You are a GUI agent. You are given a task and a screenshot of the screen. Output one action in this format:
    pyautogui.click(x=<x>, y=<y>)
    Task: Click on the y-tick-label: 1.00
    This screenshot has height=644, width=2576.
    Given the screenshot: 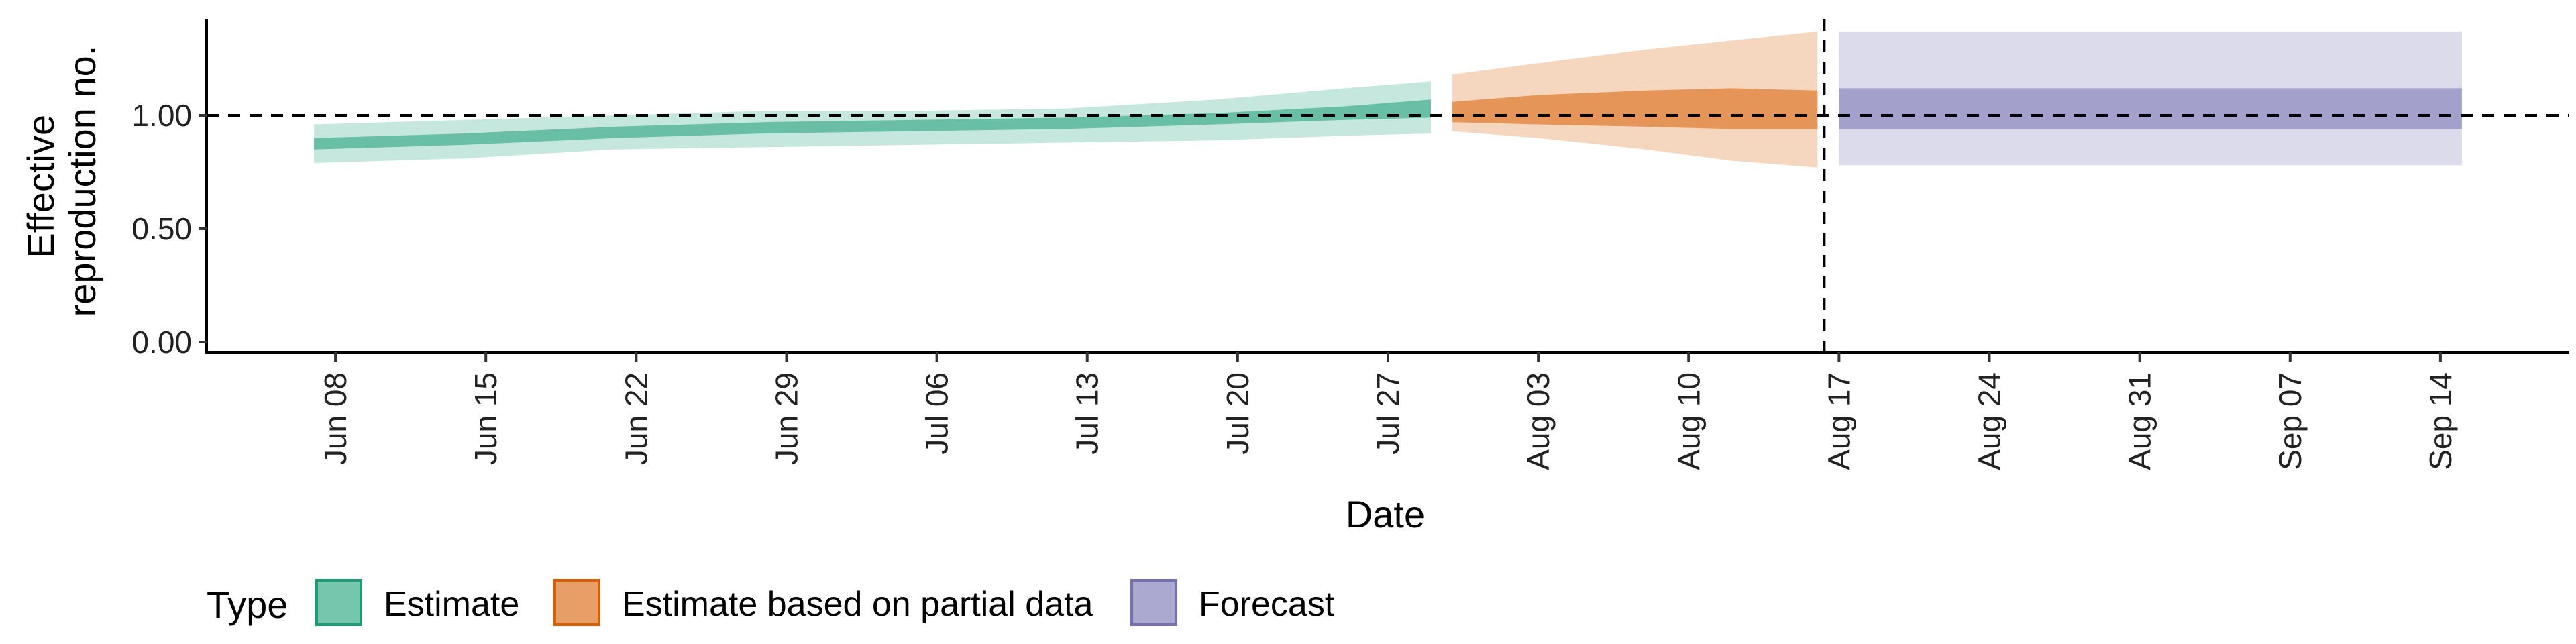 What is the action you would take?
    pyautogui.click(x=161, y=115)
    